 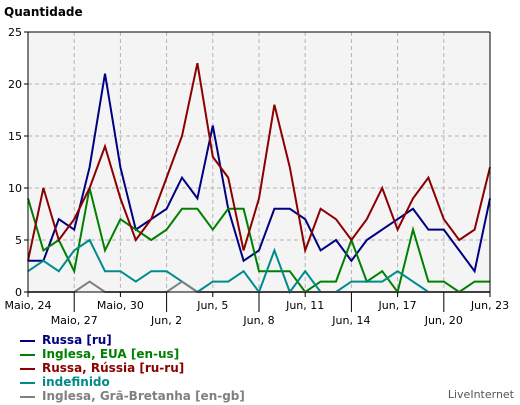 What do you see at coordinates (15, 32) in the screenshot?
I see `y-tick-label: 25` at bounding box center [15, 32].